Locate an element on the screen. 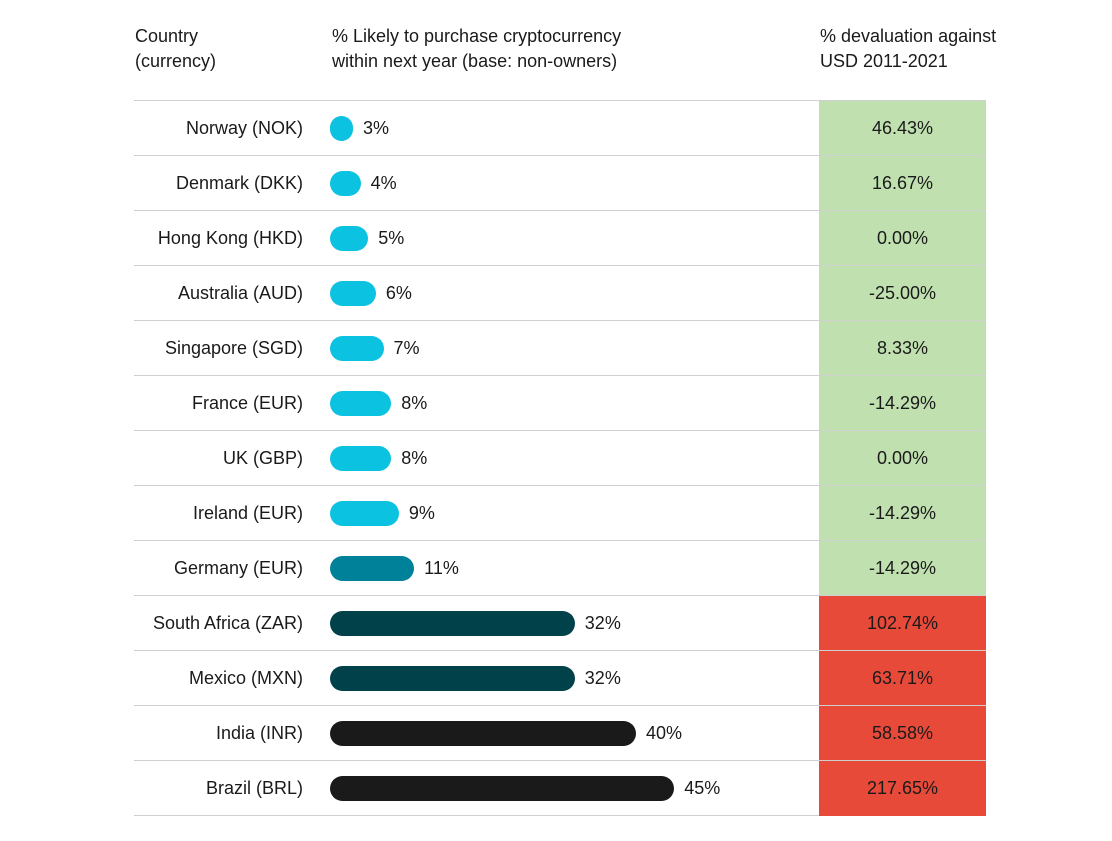 The width and height of the screenshot is (1112, 841). table-row: Brazil (BRL) 45% 217.65% is located at coordinates (560, 788).